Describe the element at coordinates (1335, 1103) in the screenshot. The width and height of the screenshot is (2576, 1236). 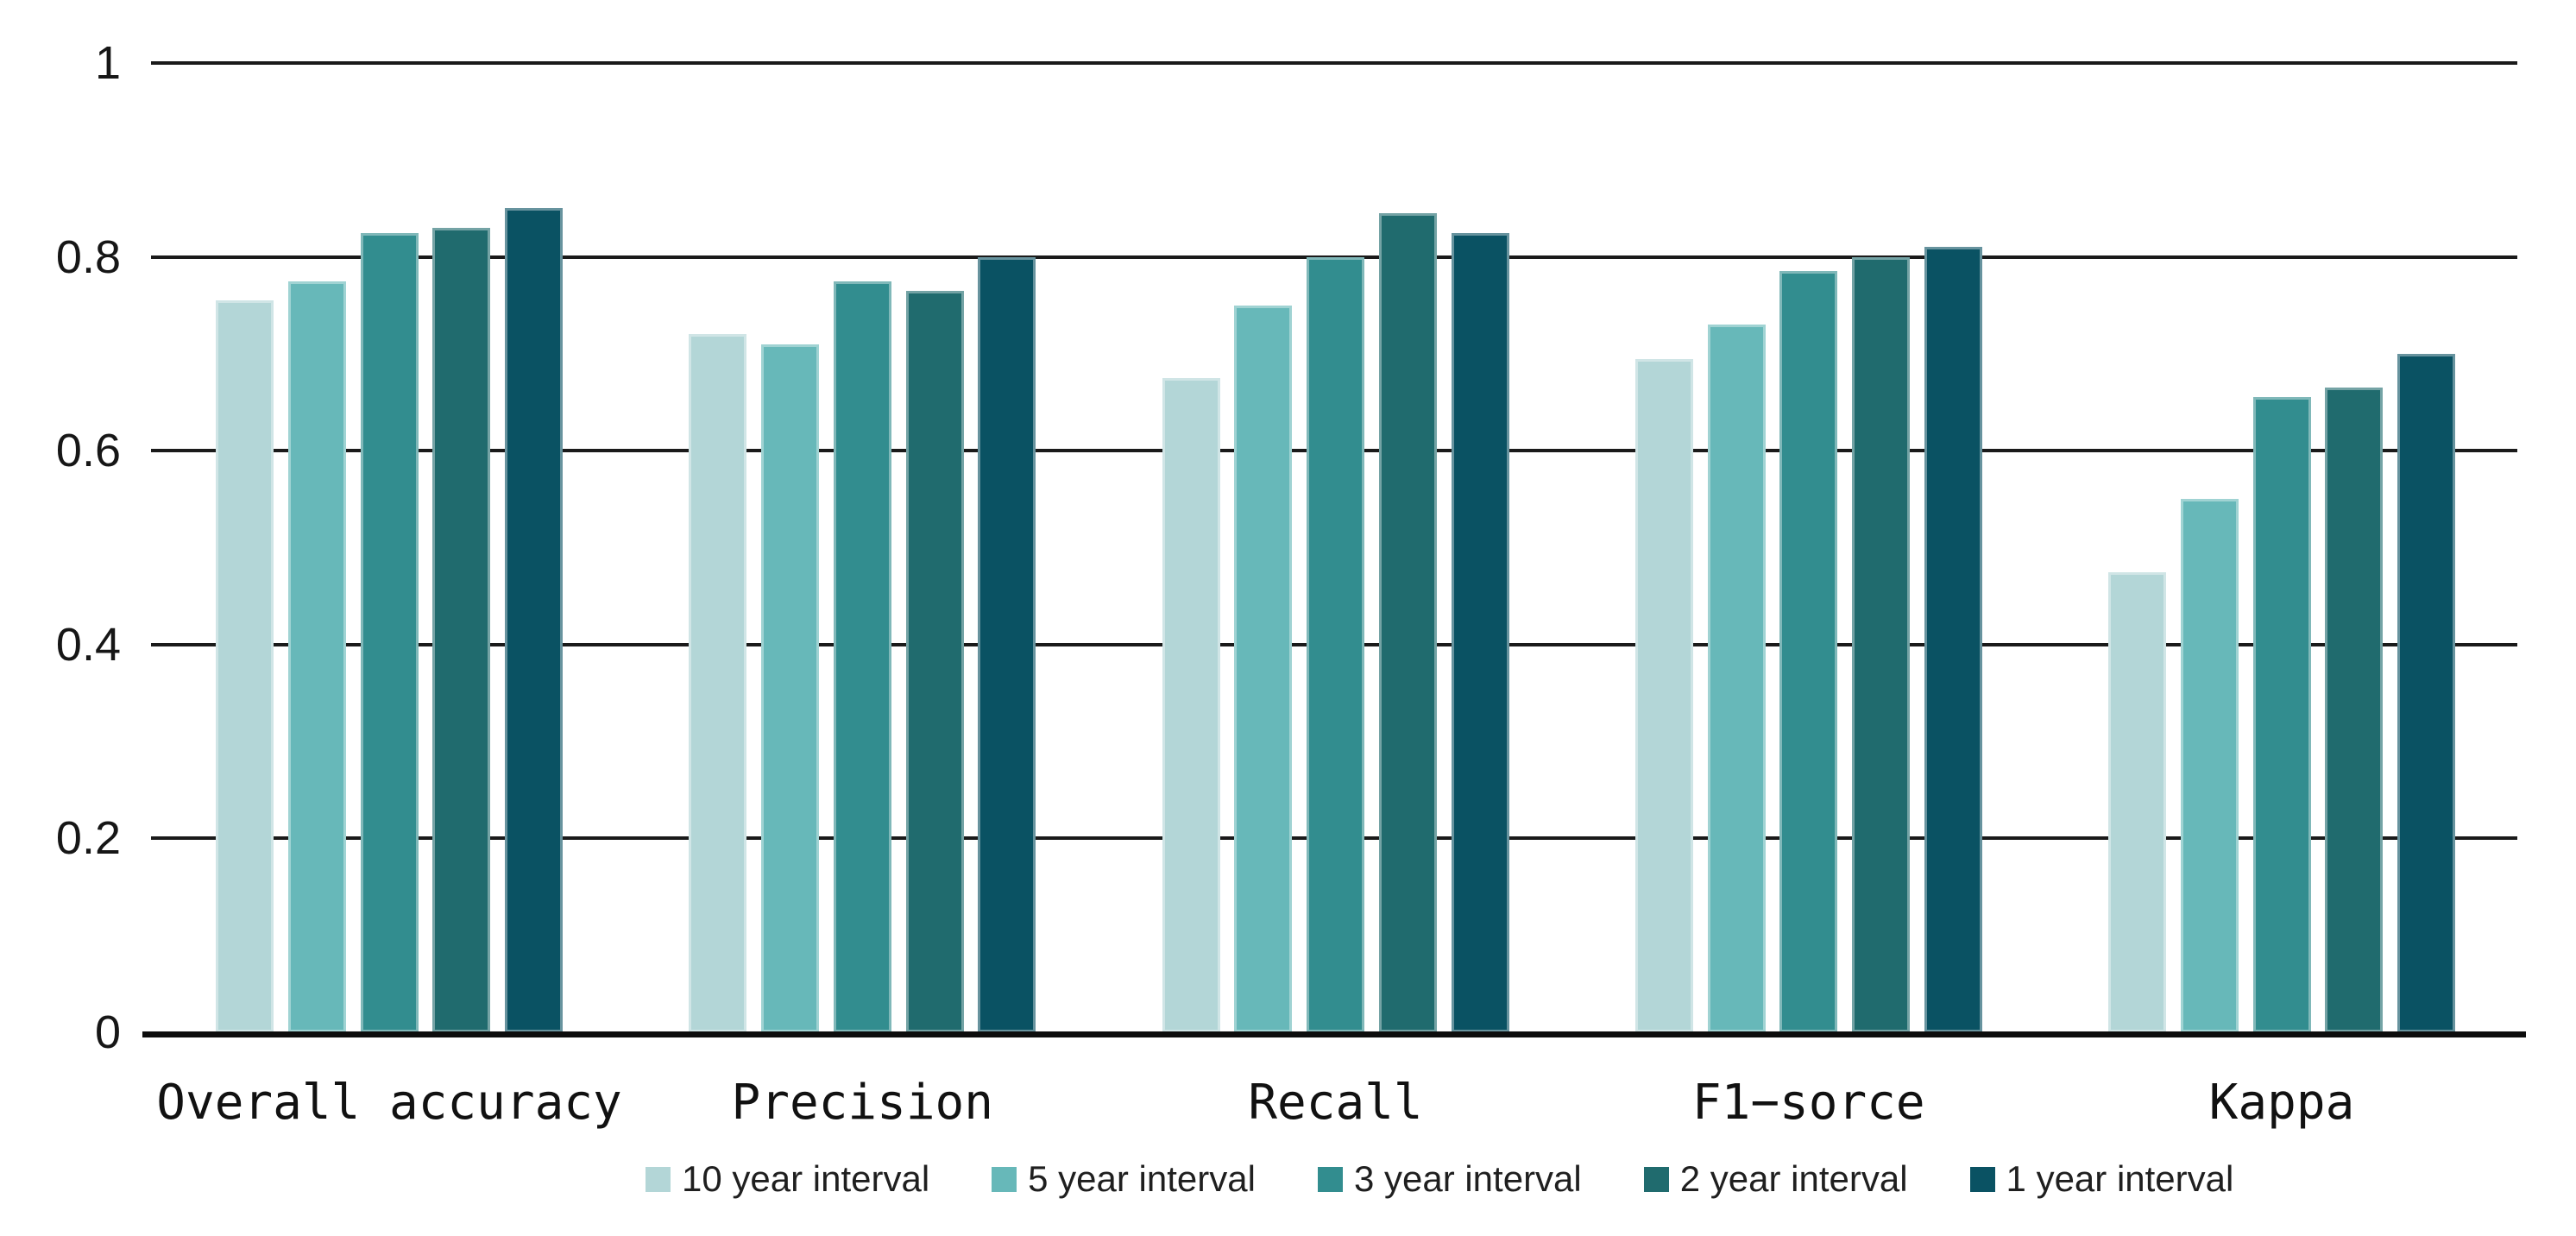
I see `x-category-label: Recall` at that location.